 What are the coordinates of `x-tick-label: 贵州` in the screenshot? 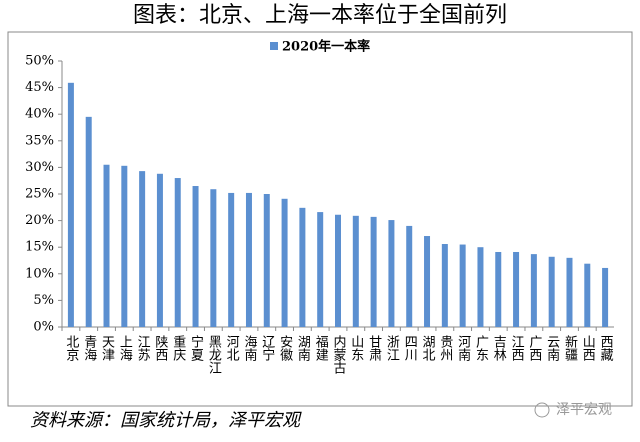 It's located at (445, 348).